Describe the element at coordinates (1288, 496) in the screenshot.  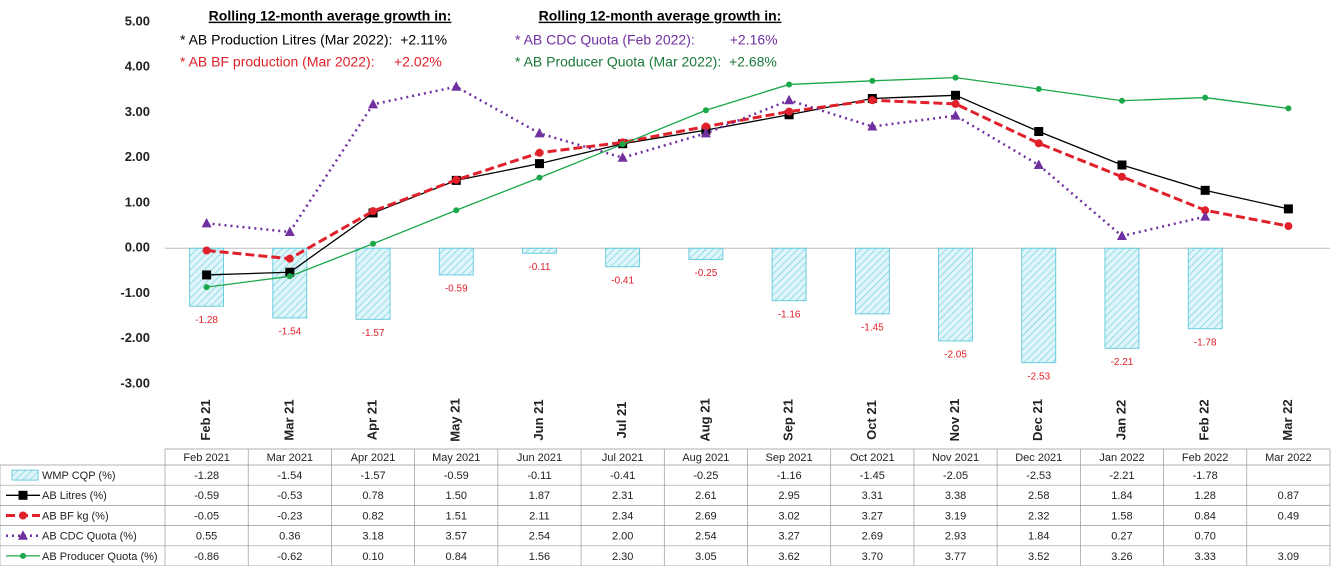
I see `table-cell: 0.87` at that location.